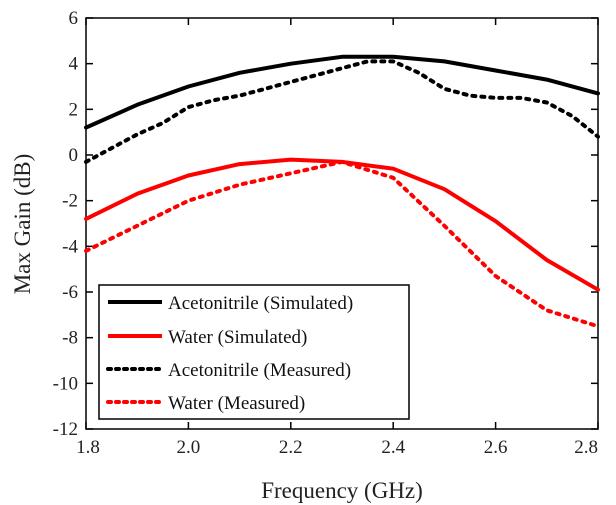 The height and width of the screenshot is (505, 616). I want to click on legend-label-water-measured: Water (Measured), so click(236, 403).